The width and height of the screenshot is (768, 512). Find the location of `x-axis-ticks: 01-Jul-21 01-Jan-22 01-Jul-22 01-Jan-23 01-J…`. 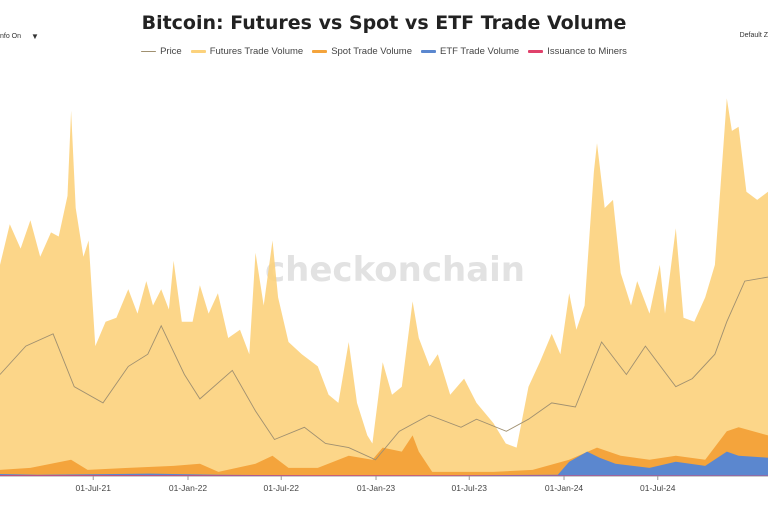

x-axis-ticks: 01-Jul-21 01-Jan-22 01-Jul-22 01-Jan-23 01-J… is located at coordinates (376, 484).